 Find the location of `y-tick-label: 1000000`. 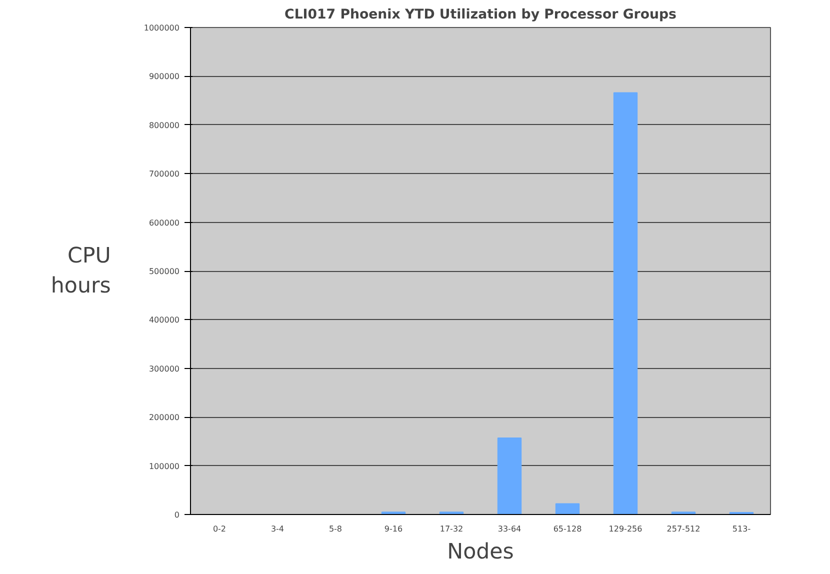

y-tick-label: 1000000 is located at coordinates (162, 28).